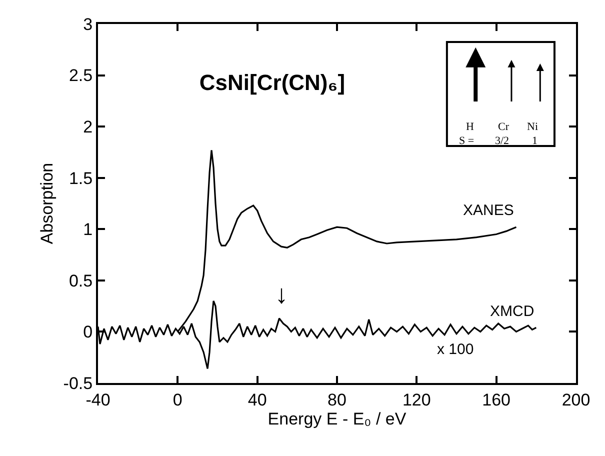 This screenshot has height=456, width=605. What do you see at coordinates (80, 178) in the screenshot?
I see `y-tick-label: 1.5` at bounding box center [80, 178].